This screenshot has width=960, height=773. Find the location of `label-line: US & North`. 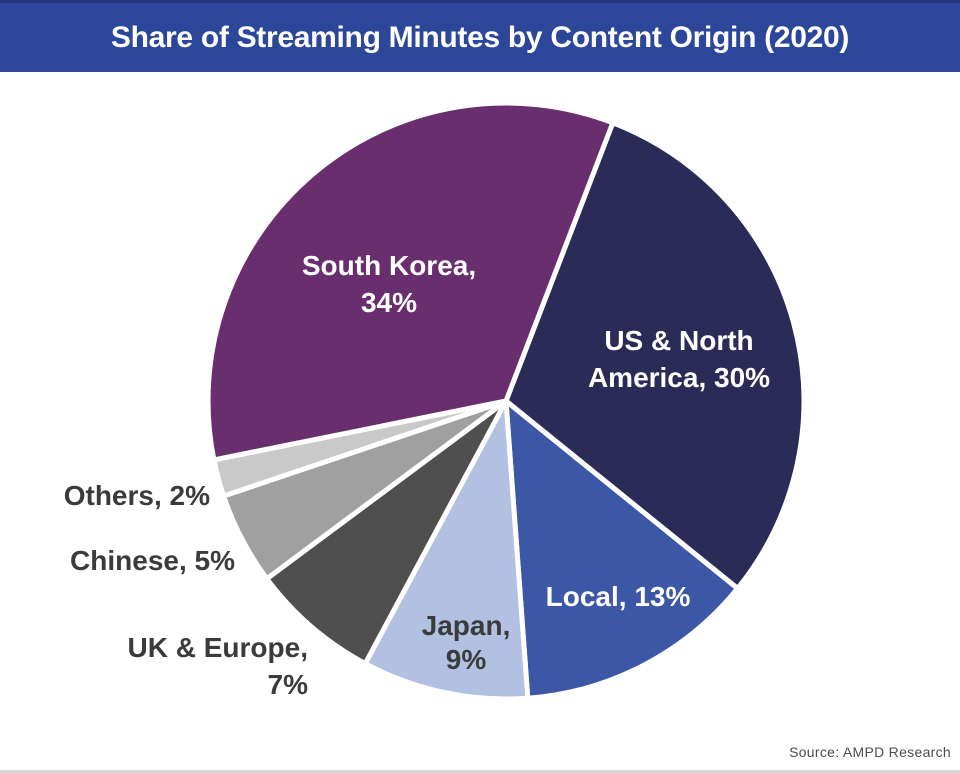

label-line: US & North is located at coordinates (679, 340).